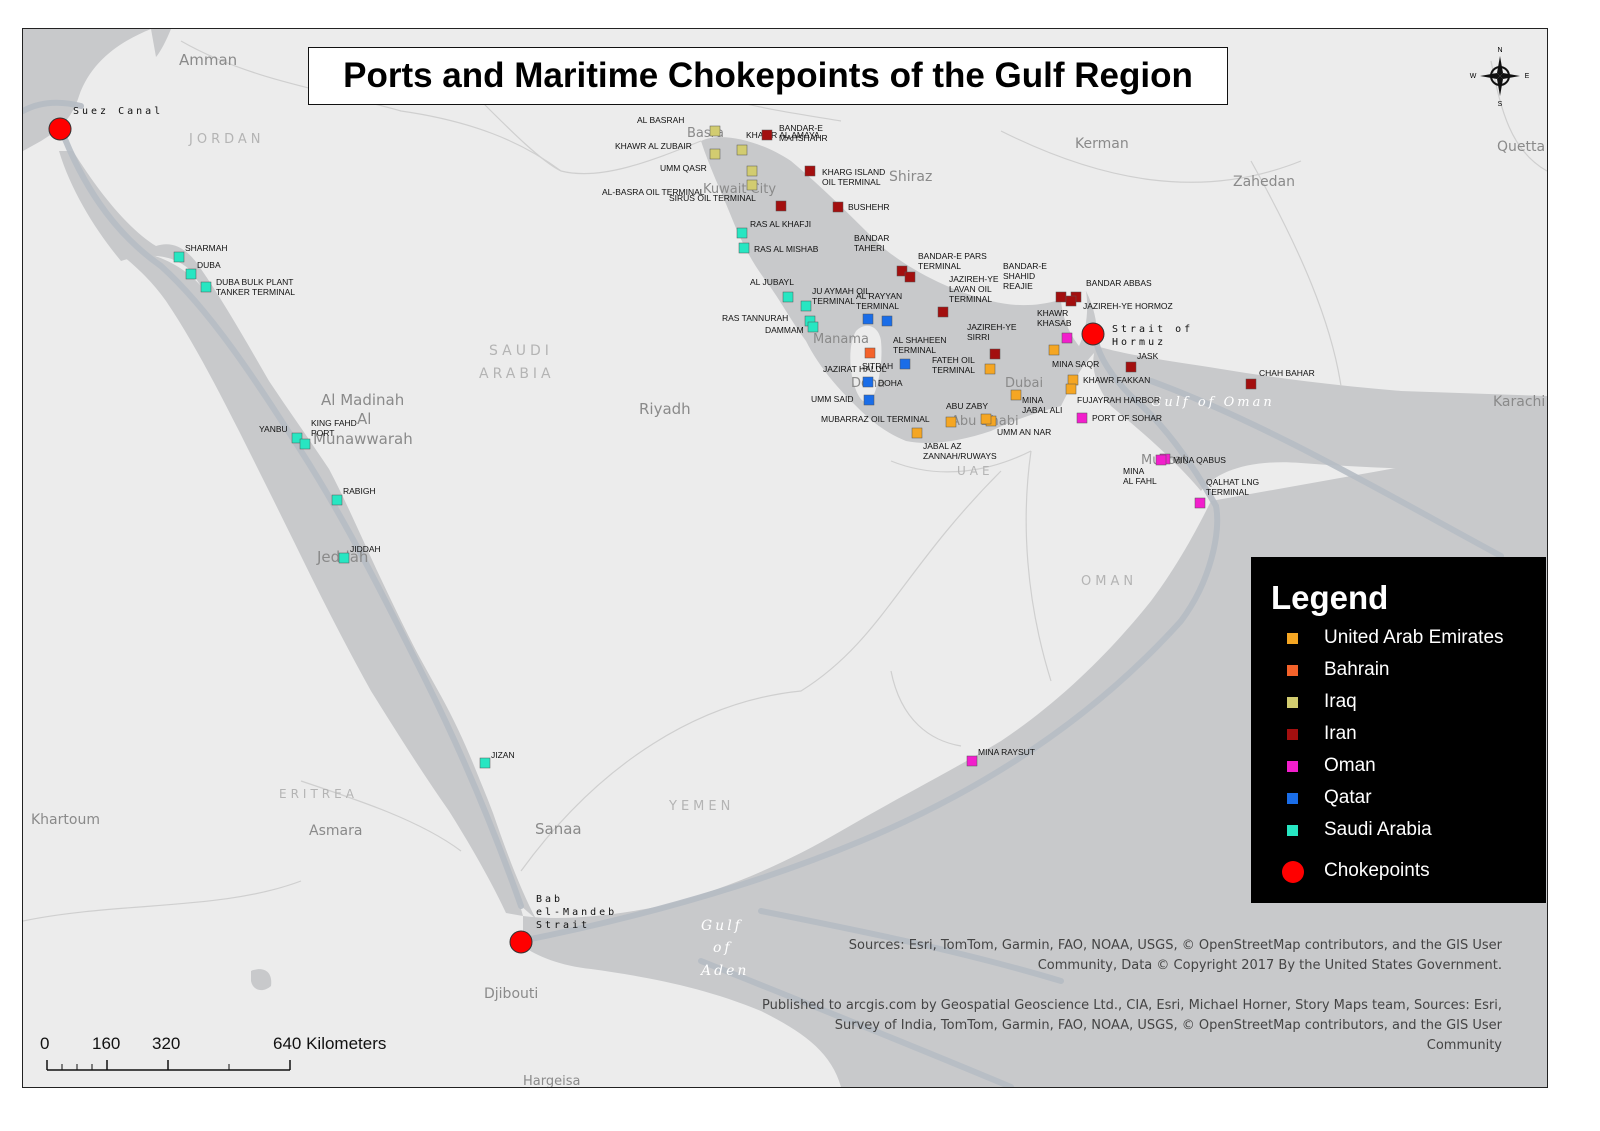 The height and width of the screenshot is (1131, 1600). What do you see at coordinates (855, 369) in the screenshot?
I see `port-label-jazirat-halul: JAZIRAT HALUL` at bounding box center [855, 369].